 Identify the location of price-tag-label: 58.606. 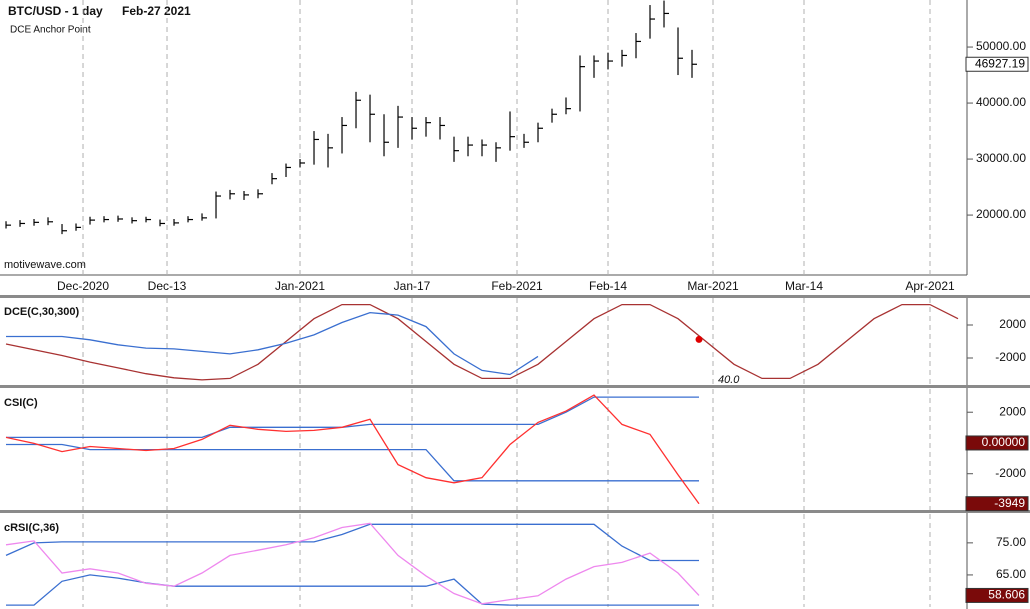
(1006, 595).